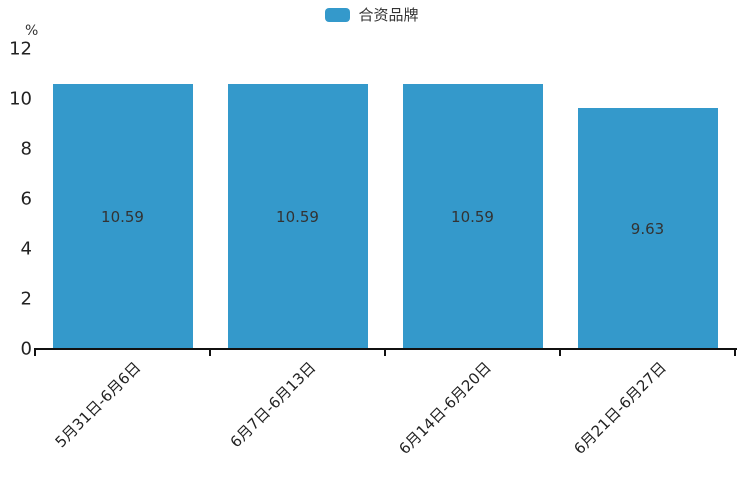 The width and height of the screenshot is (744, 496). What do you see at coordinates (26, 249) in the screenshot?
I see `y-tick-label: 4` at bounding box center [26, 249].